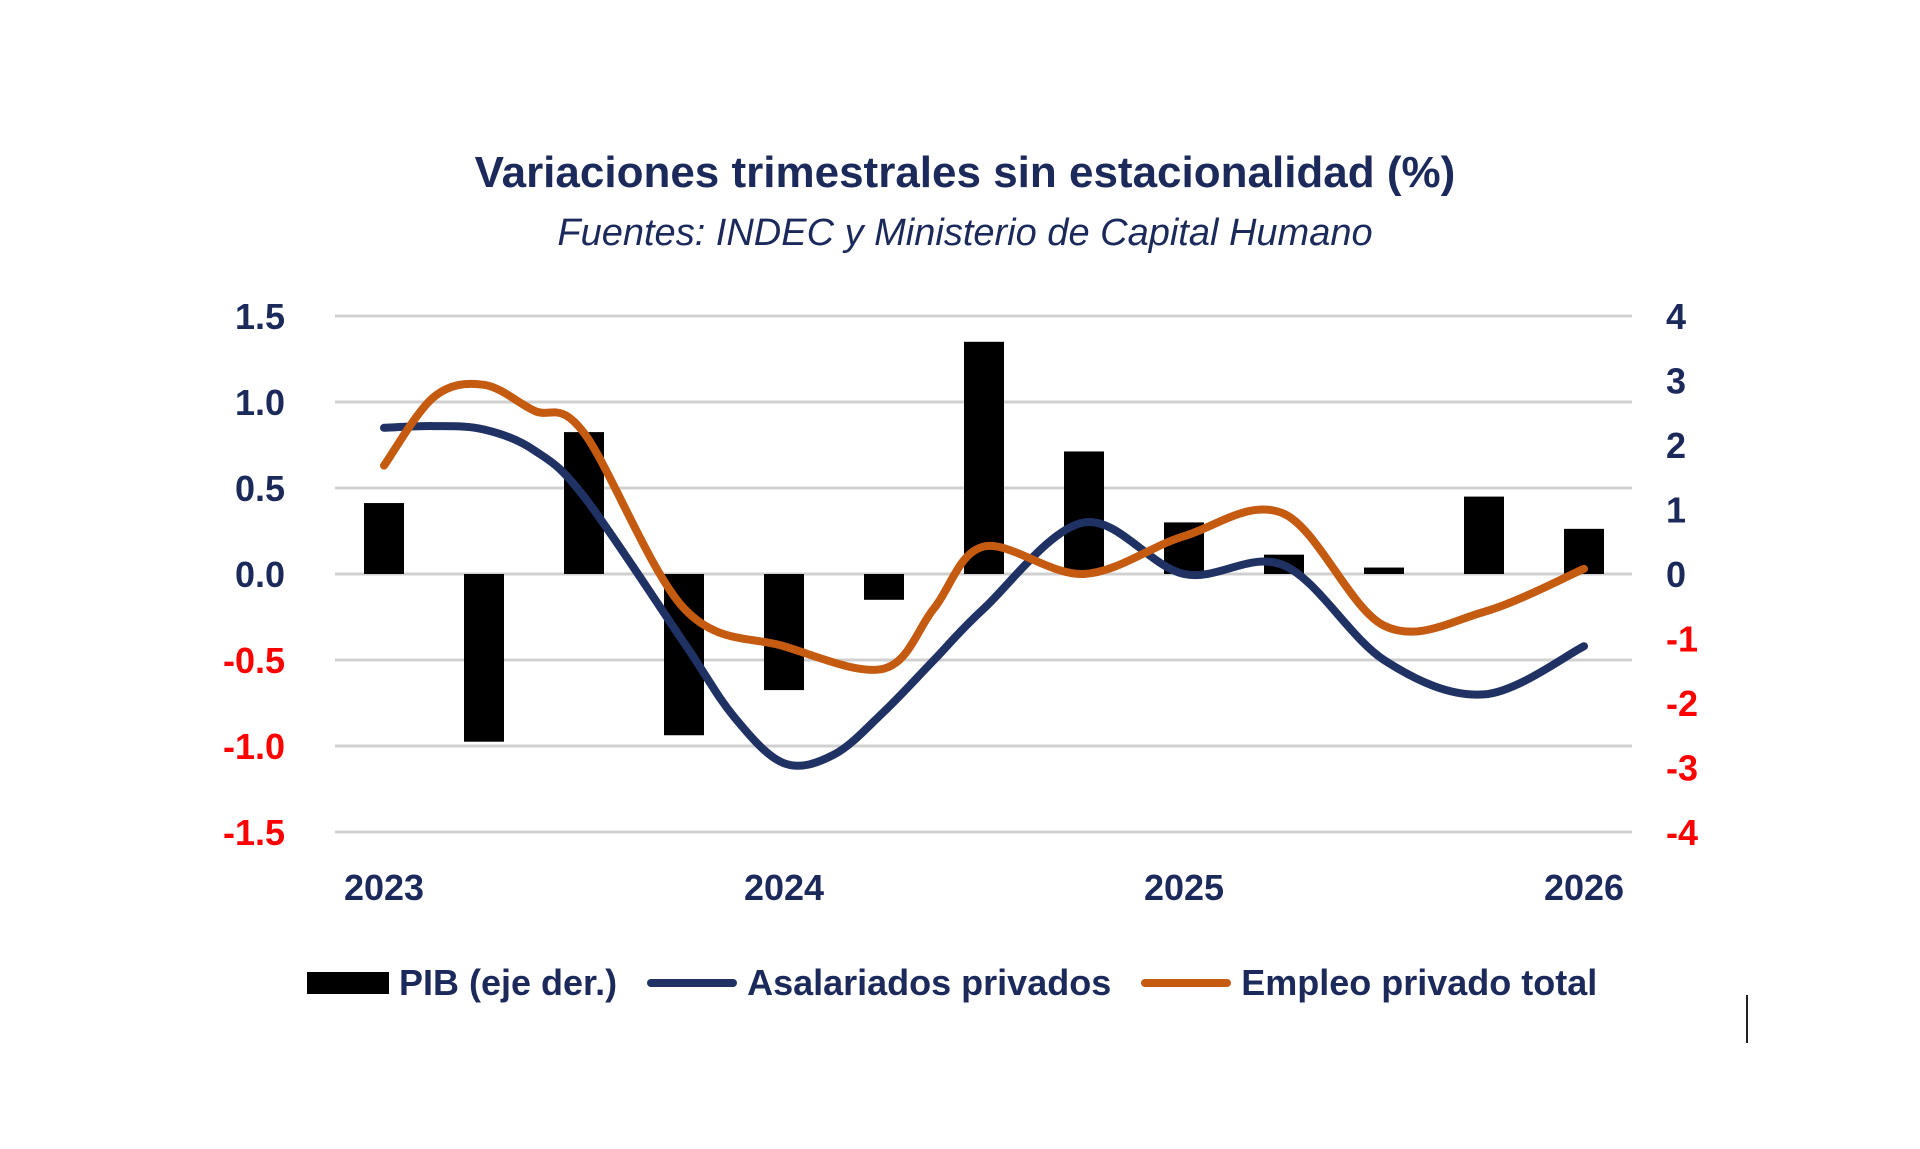 This screenshot has height=1149, width=1920. I want to click on right-axis-tick-label: 0, so click(1676, 574).